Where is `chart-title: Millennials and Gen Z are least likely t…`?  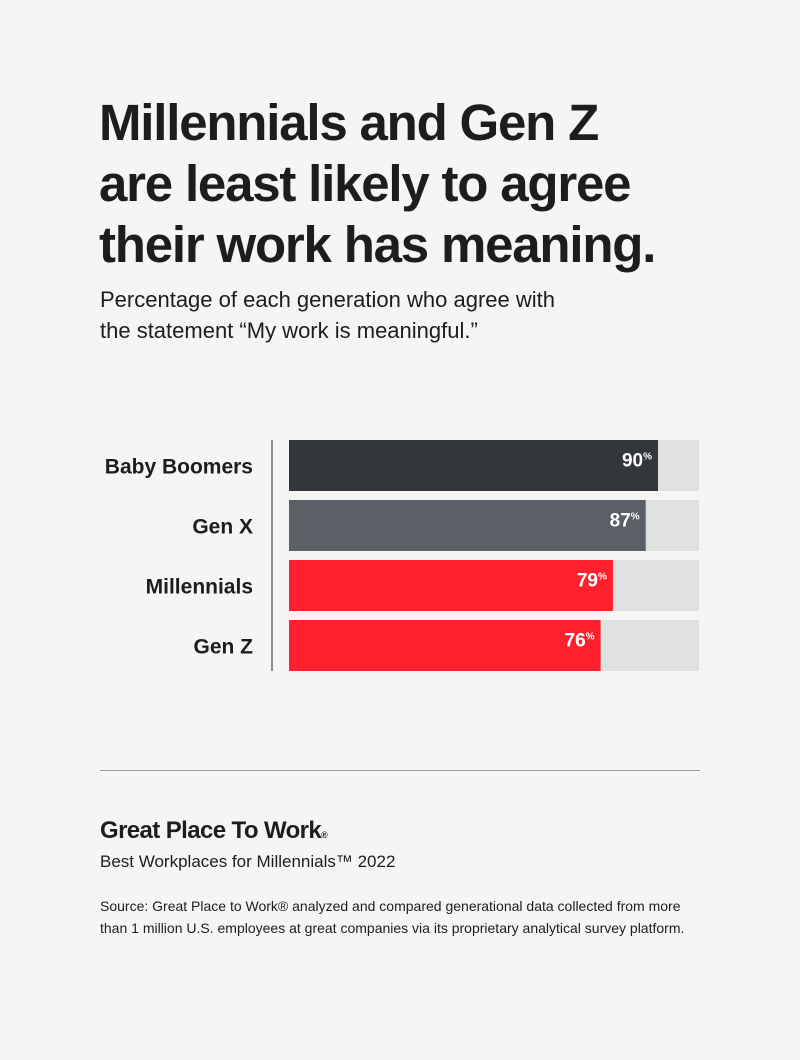
chart-title: Millennials and Gen Z are least likely t… is located at coordinates (377, 183).